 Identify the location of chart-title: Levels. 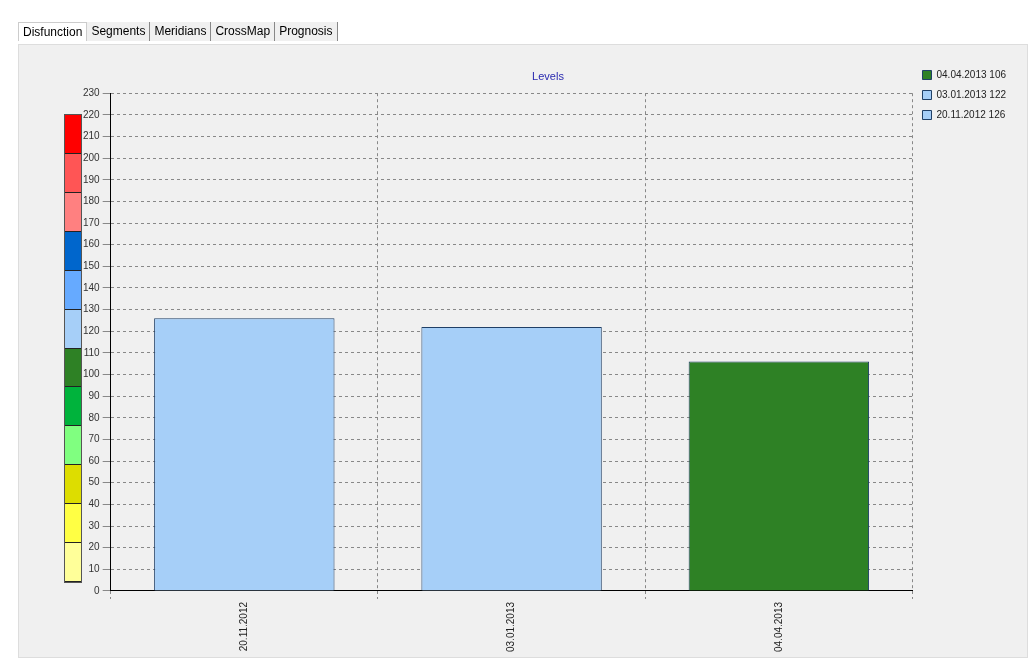
(548, 75).